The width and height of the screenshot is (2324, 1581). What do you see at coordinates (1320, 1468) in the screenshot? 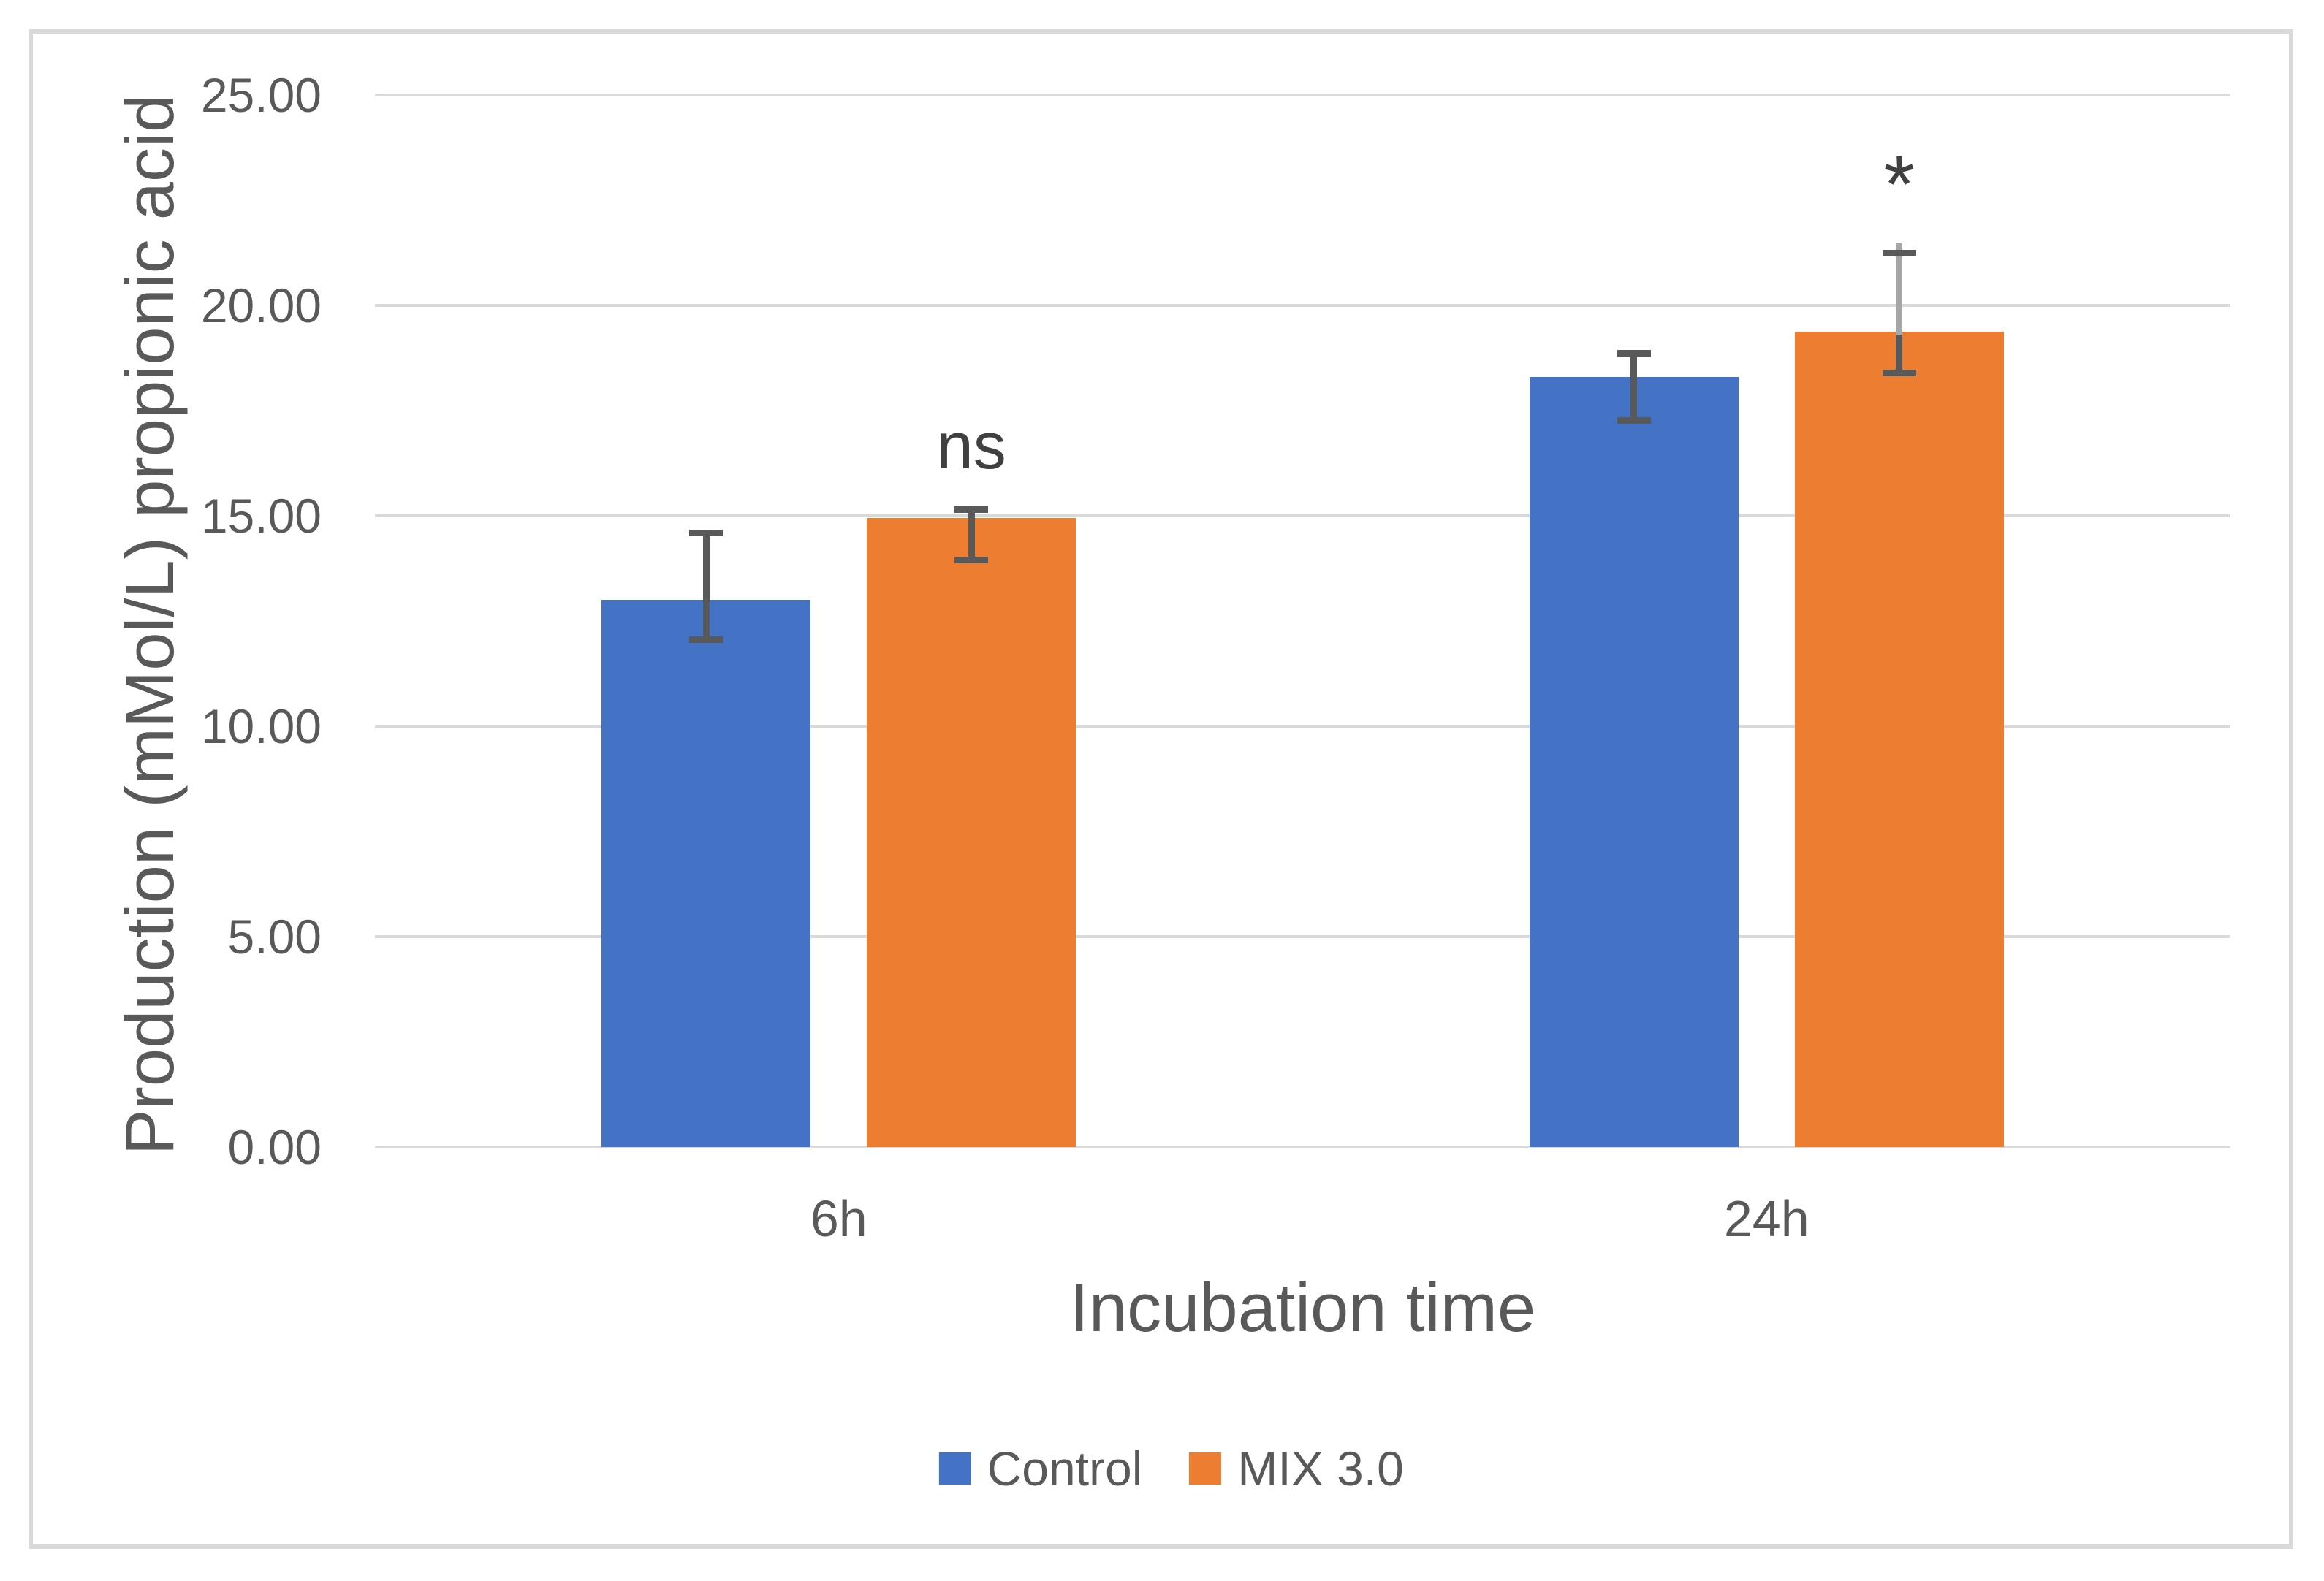
I see `legend-label: MIX 3.0` at bounding box center [1320, 1468].